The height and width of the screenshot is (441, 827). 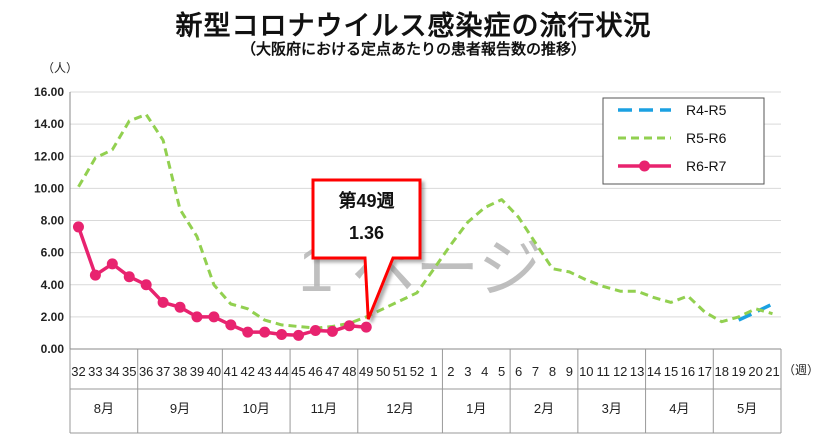 I want to click on x-tick-label: 1, so click(x=433, y=371).